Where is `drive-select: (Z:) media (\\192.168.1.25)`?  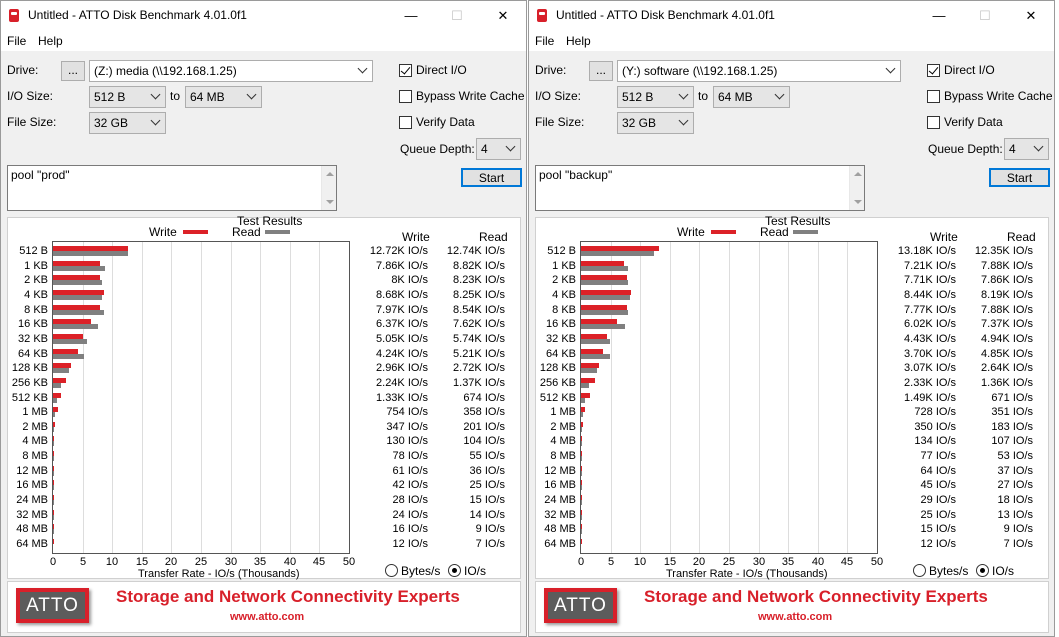 drive-select: (Z:) media (\\192.168.1.25) is located at coordinates (231, 71).